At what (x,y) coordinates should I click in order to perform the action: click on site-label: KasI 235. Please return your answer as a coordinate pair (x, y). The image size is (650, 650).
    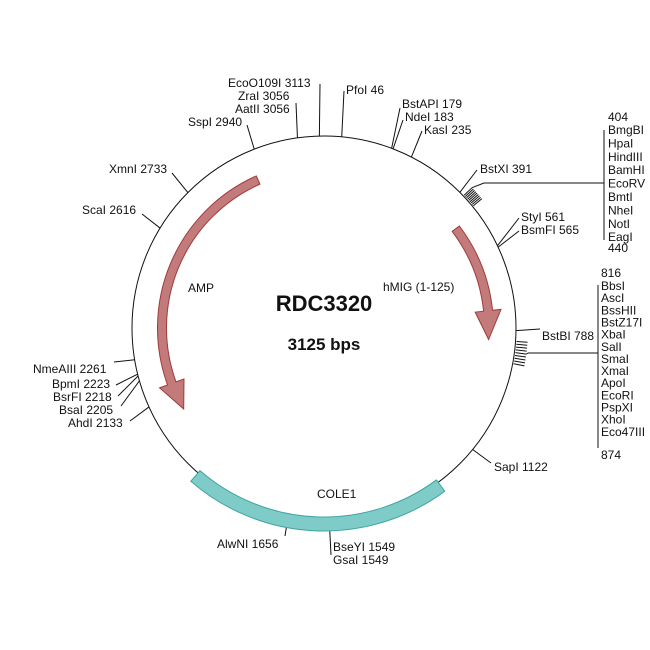
    Looking at the image, I should click on (448, 130).